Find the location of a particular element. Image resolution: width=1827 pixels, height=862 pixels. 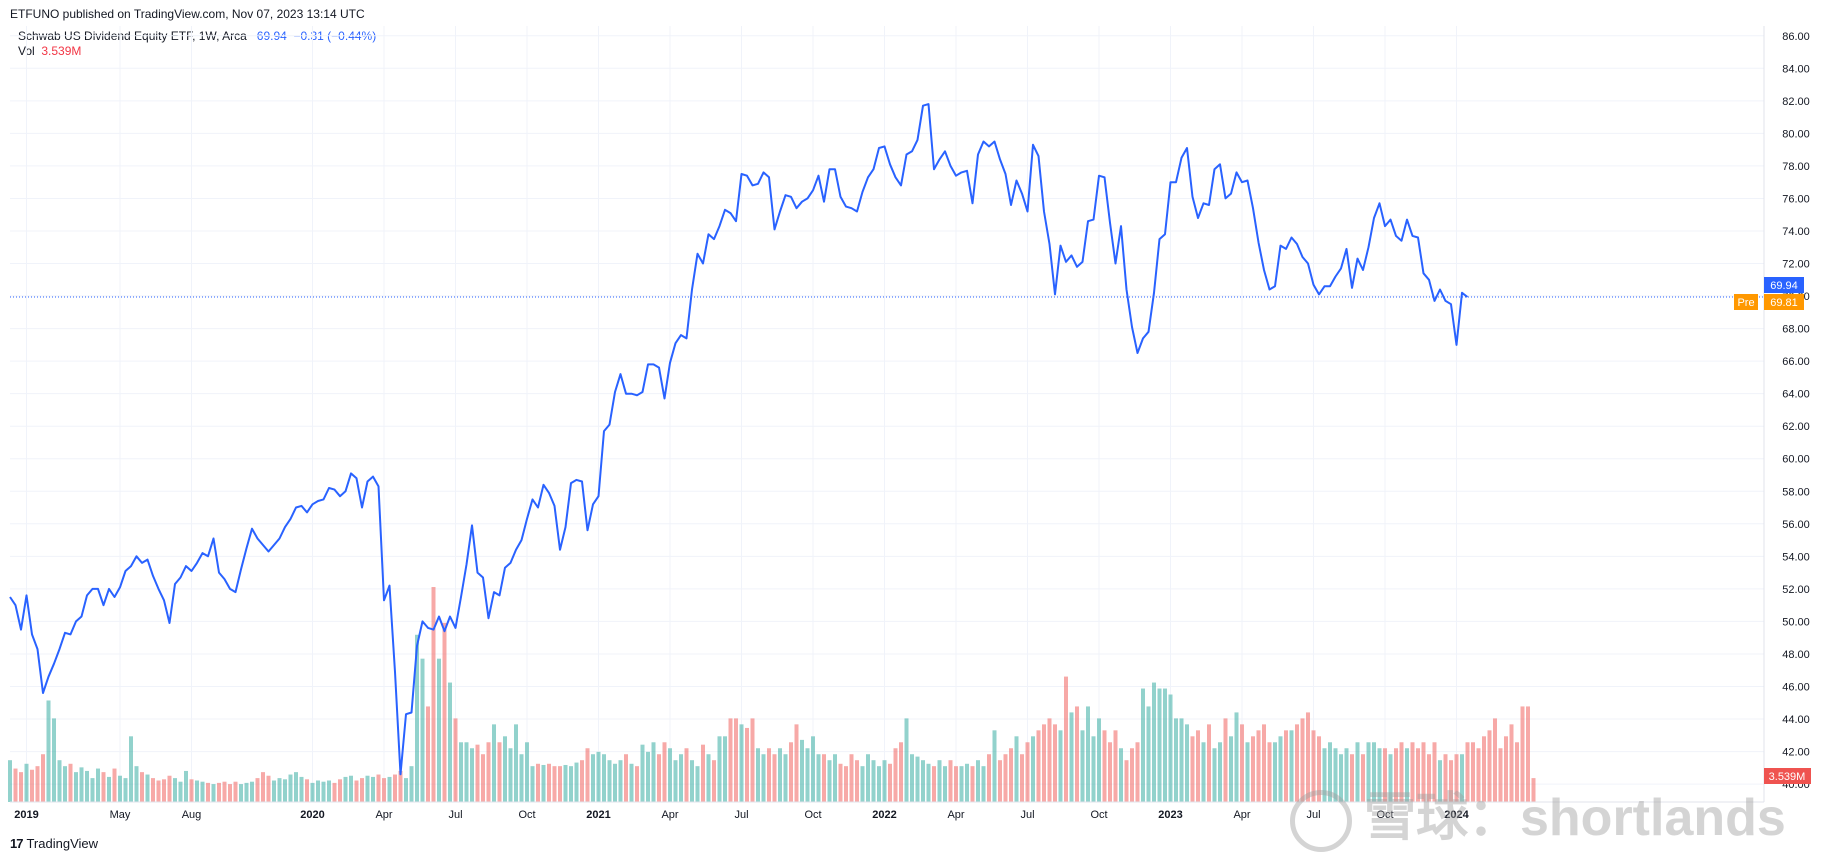

y-tick-label: 42.00 is located at coordinates (1796, 753).